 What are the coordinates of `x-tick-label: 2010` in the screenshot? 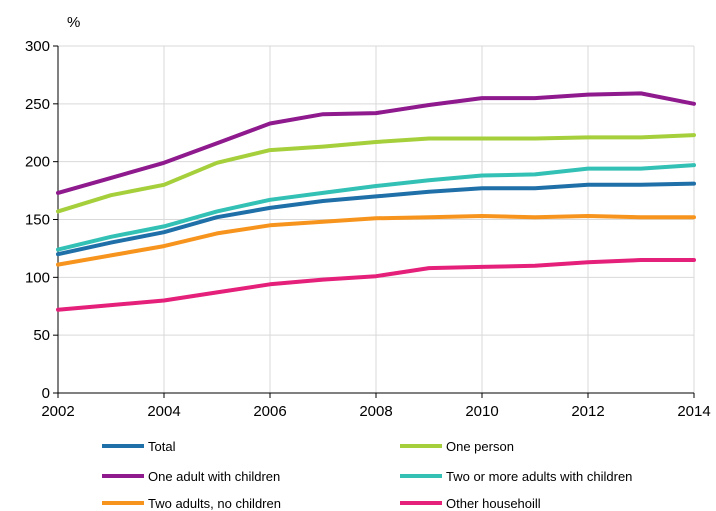 It's located at (481, 411).